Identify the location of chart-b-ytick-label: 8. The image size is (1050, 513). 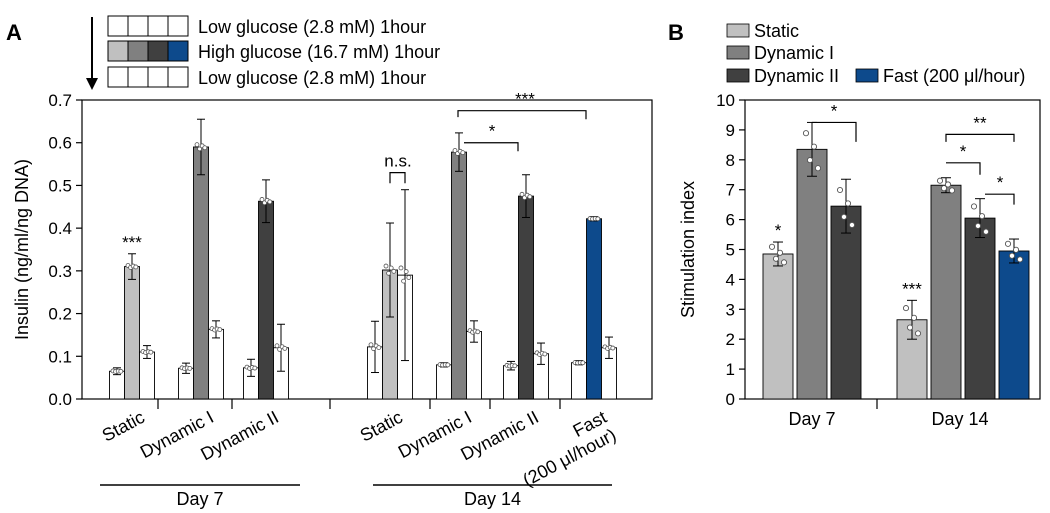
(730, 160).